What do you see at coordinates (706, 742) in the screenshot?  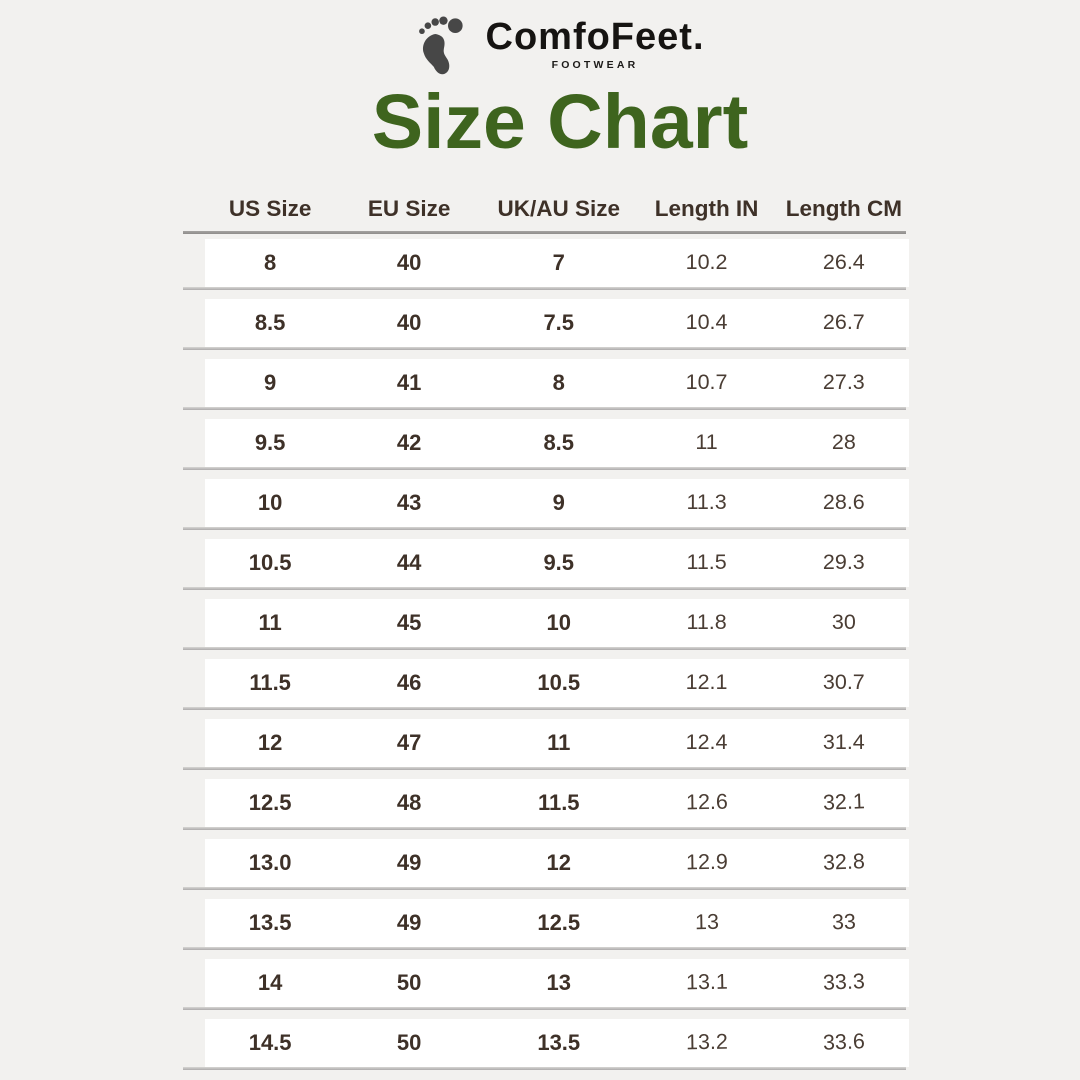 I see `table-cell: 12.4` at bounding box center [706, 742].